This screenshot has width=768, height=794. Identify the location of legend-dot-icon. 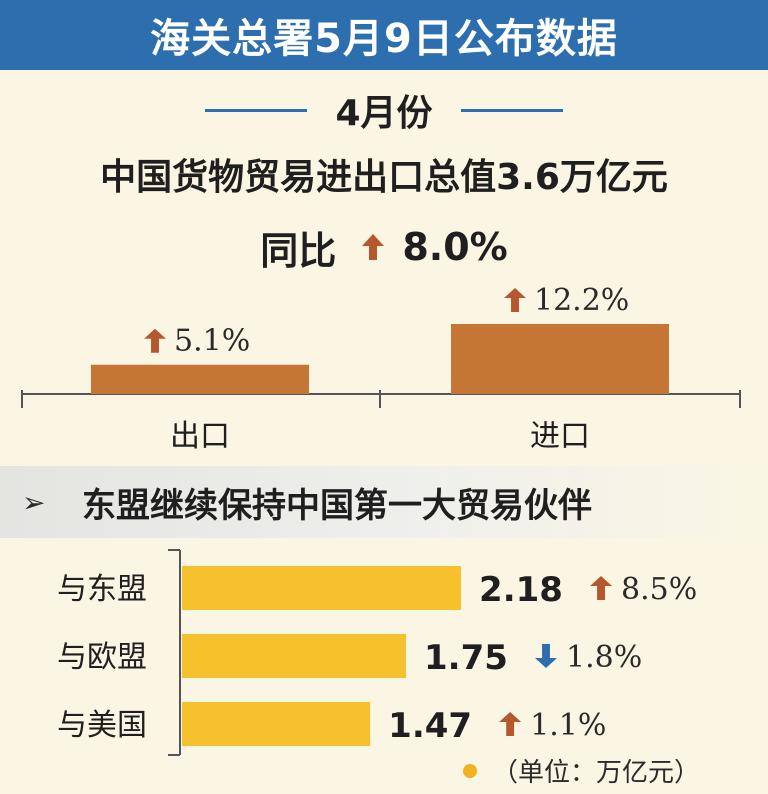
(470, 771).